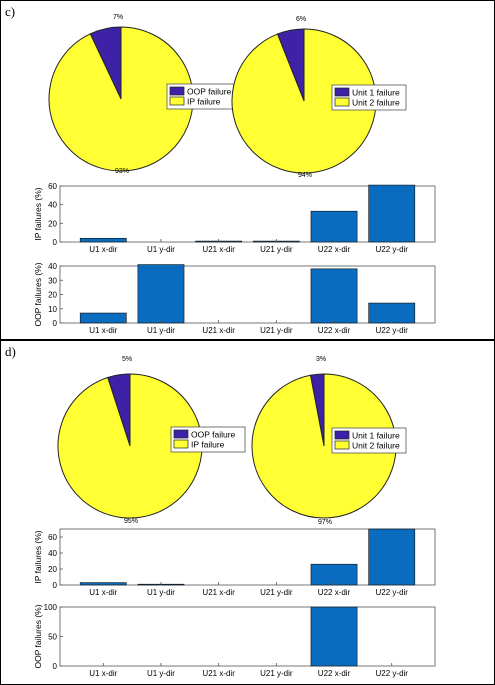  What do you see at coordinates (10, 11) in the screenshot?
I see `panel-label: c)` at bounding box center [10, 11].